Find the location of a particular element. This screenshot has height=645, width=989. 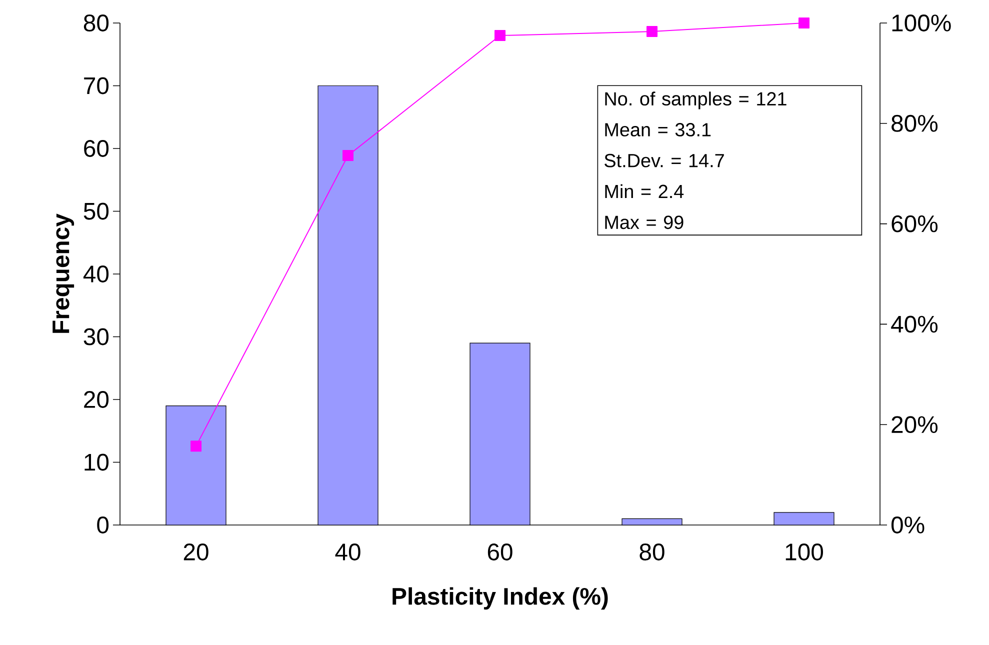

y-tick-label: 60 is located at coordinates (96, 148).